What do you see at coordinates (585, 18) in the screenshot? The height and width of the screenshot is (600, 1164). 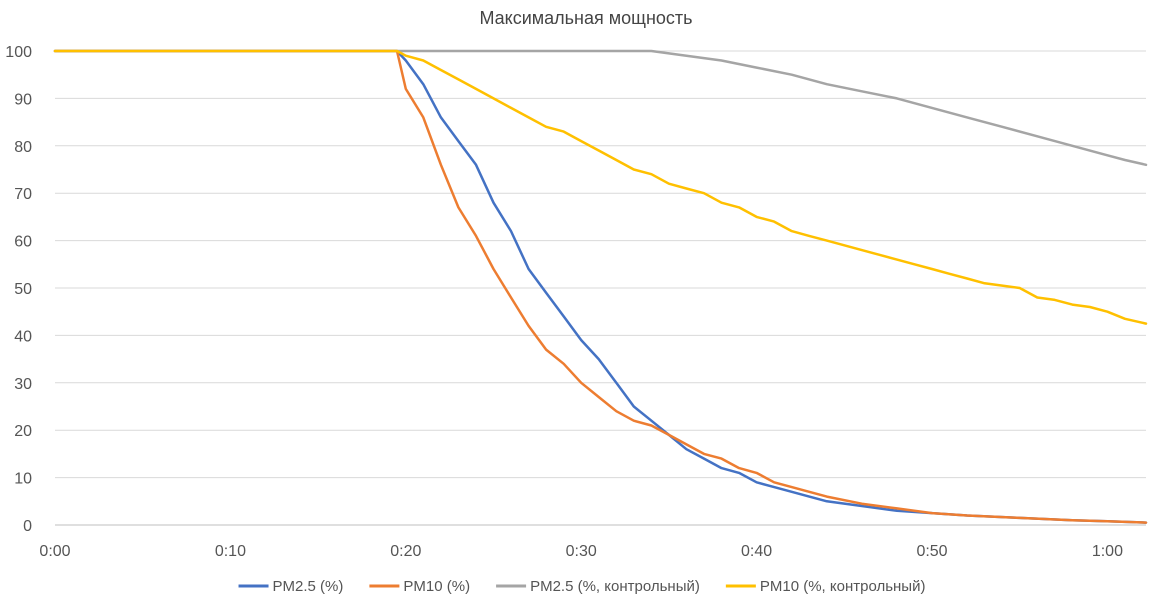 I see `chart-title: Максимальная мощность` at bounding box center [585, 18].